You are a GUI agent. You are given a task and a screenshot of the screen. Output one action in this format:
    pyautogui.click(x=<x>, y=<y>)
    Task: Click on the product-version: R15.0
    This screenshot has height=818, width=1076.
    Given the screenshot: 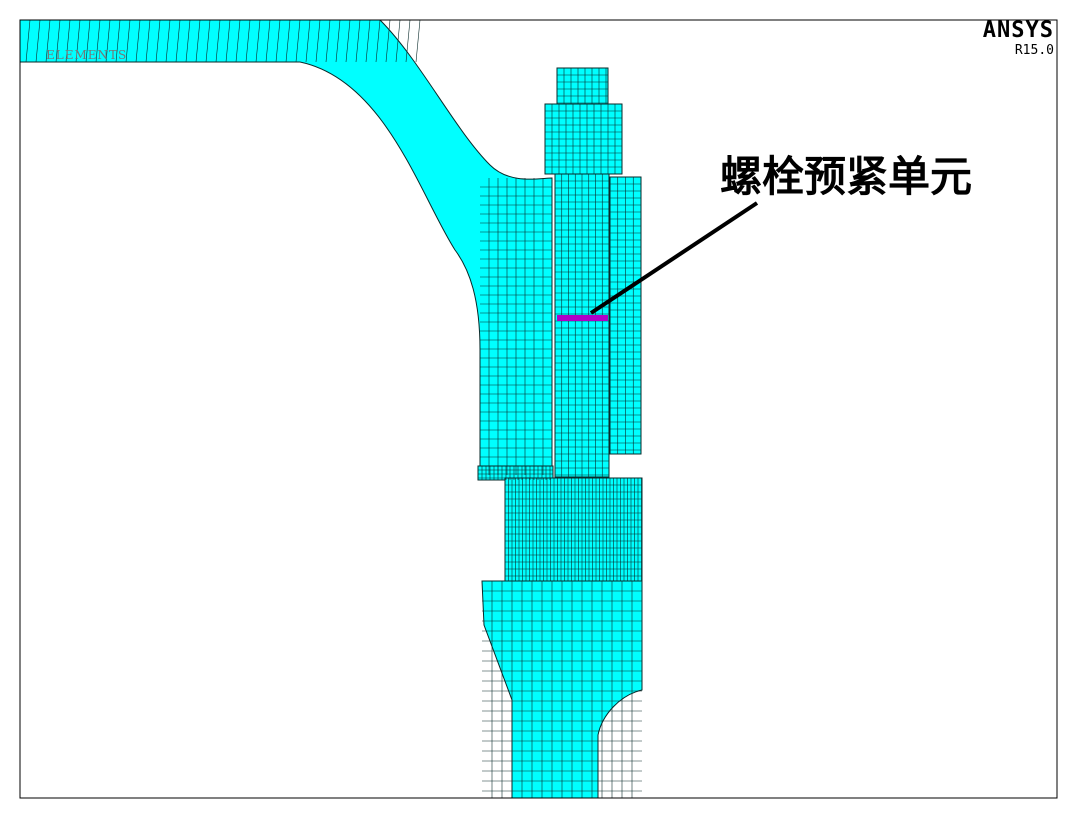 What is the action you would take?
    pyautogui.click(x=1034, y=50)
    